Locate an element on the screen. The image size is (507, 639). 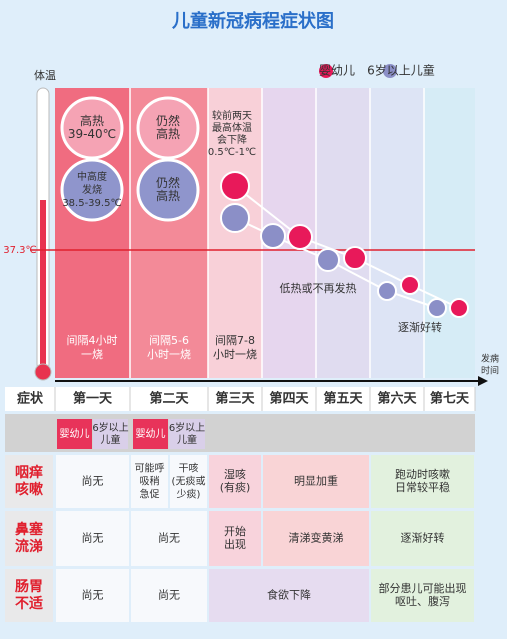
label: 不适 is located at coordinates (29, 603).